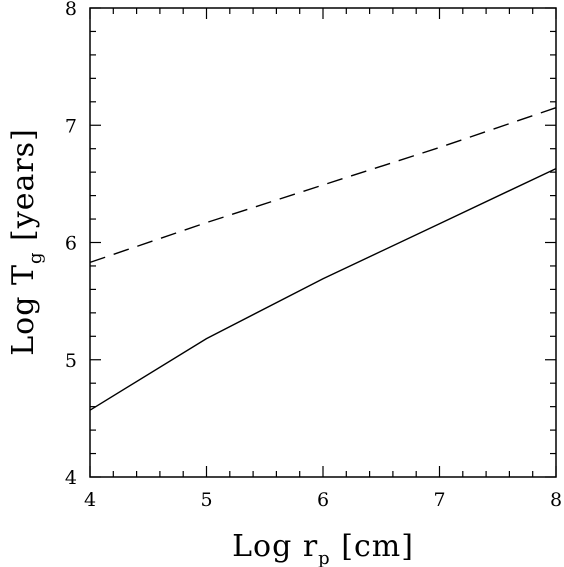 Image resolution: width=564 pixels, height=567 pixels. I want to click on y-axis-title: Log Tg [years], so click(26, 242).